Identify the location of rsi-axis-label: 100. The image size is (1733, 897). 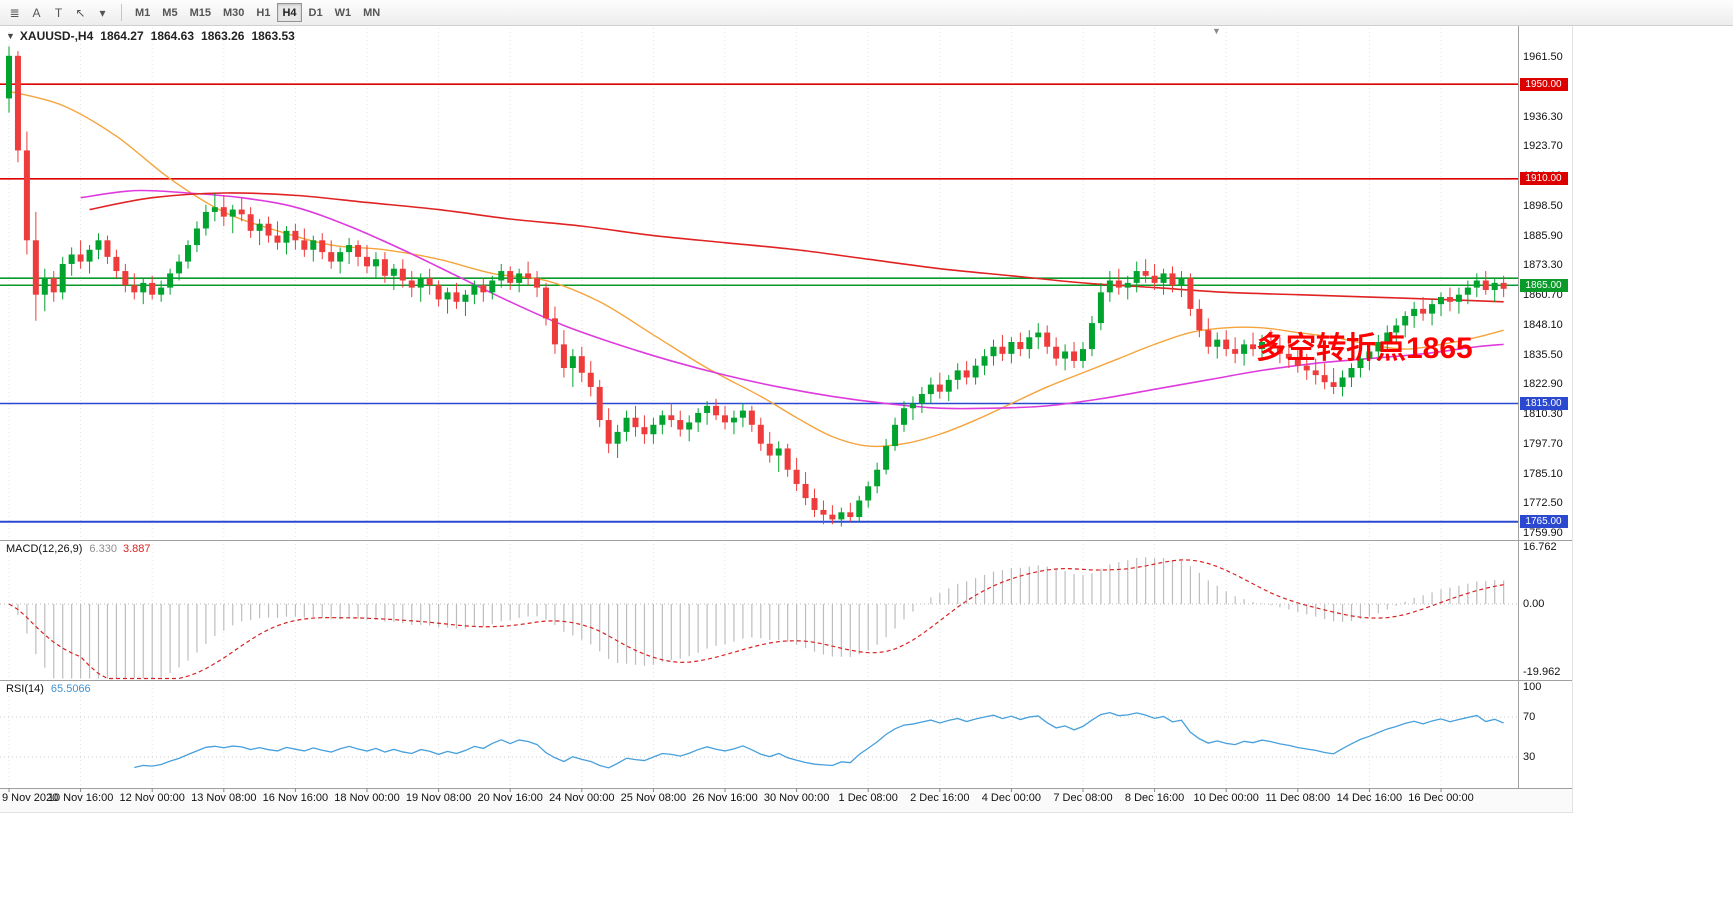
(1532, 687).